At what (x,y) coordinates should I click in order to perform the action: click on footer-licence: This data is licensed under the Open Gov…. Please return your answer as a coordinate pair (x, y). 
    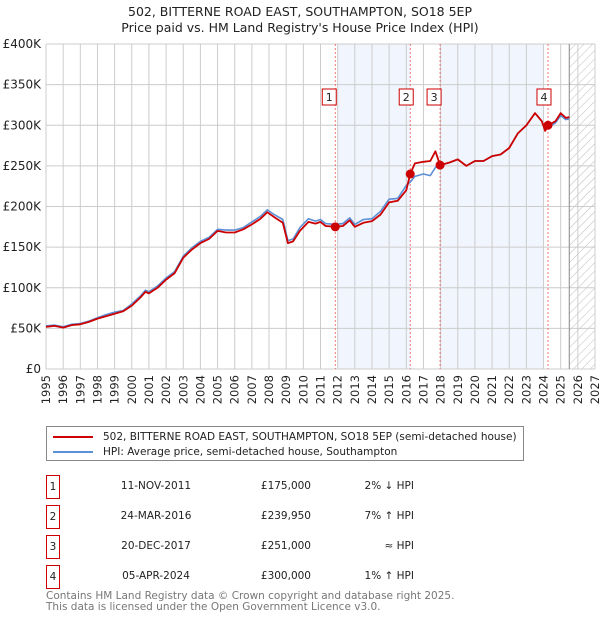
    Looking at the image, I should click on (213, 607).